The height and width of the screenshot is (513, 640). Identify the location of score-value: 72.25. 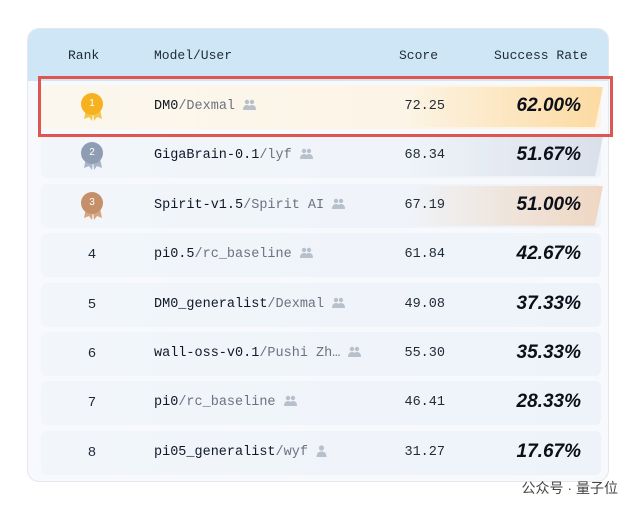
(424, 106).